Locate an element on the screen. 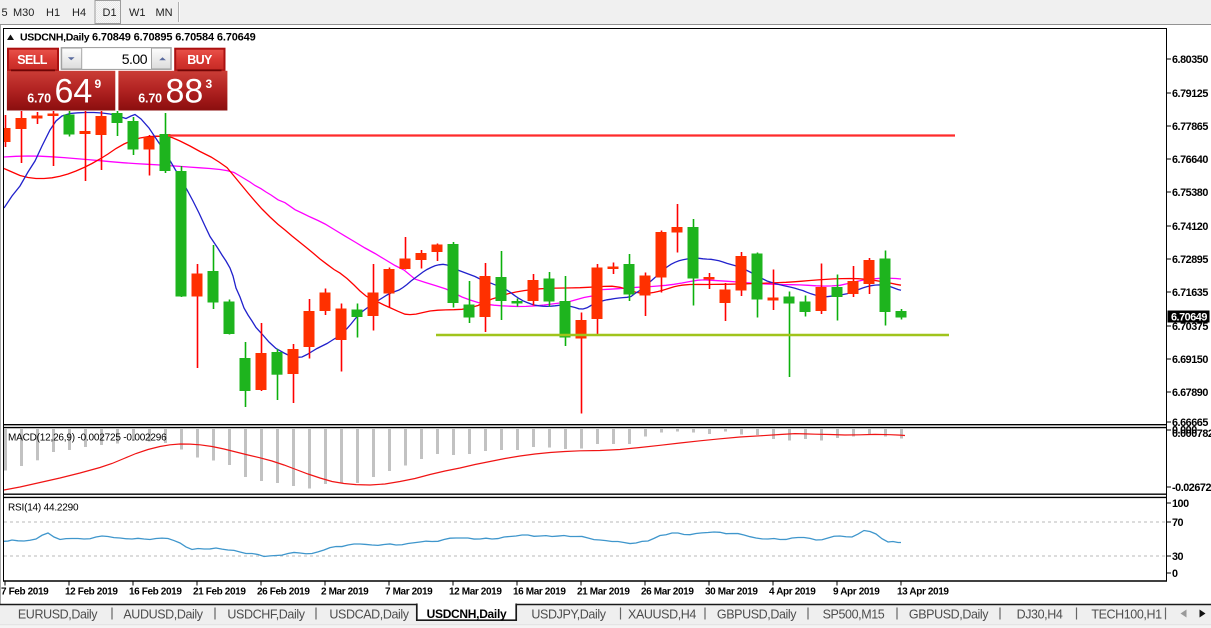 The height and width of the screenshot is (628, 1211). svg-text: 0.000782 is located at coordinates (1191, 434).